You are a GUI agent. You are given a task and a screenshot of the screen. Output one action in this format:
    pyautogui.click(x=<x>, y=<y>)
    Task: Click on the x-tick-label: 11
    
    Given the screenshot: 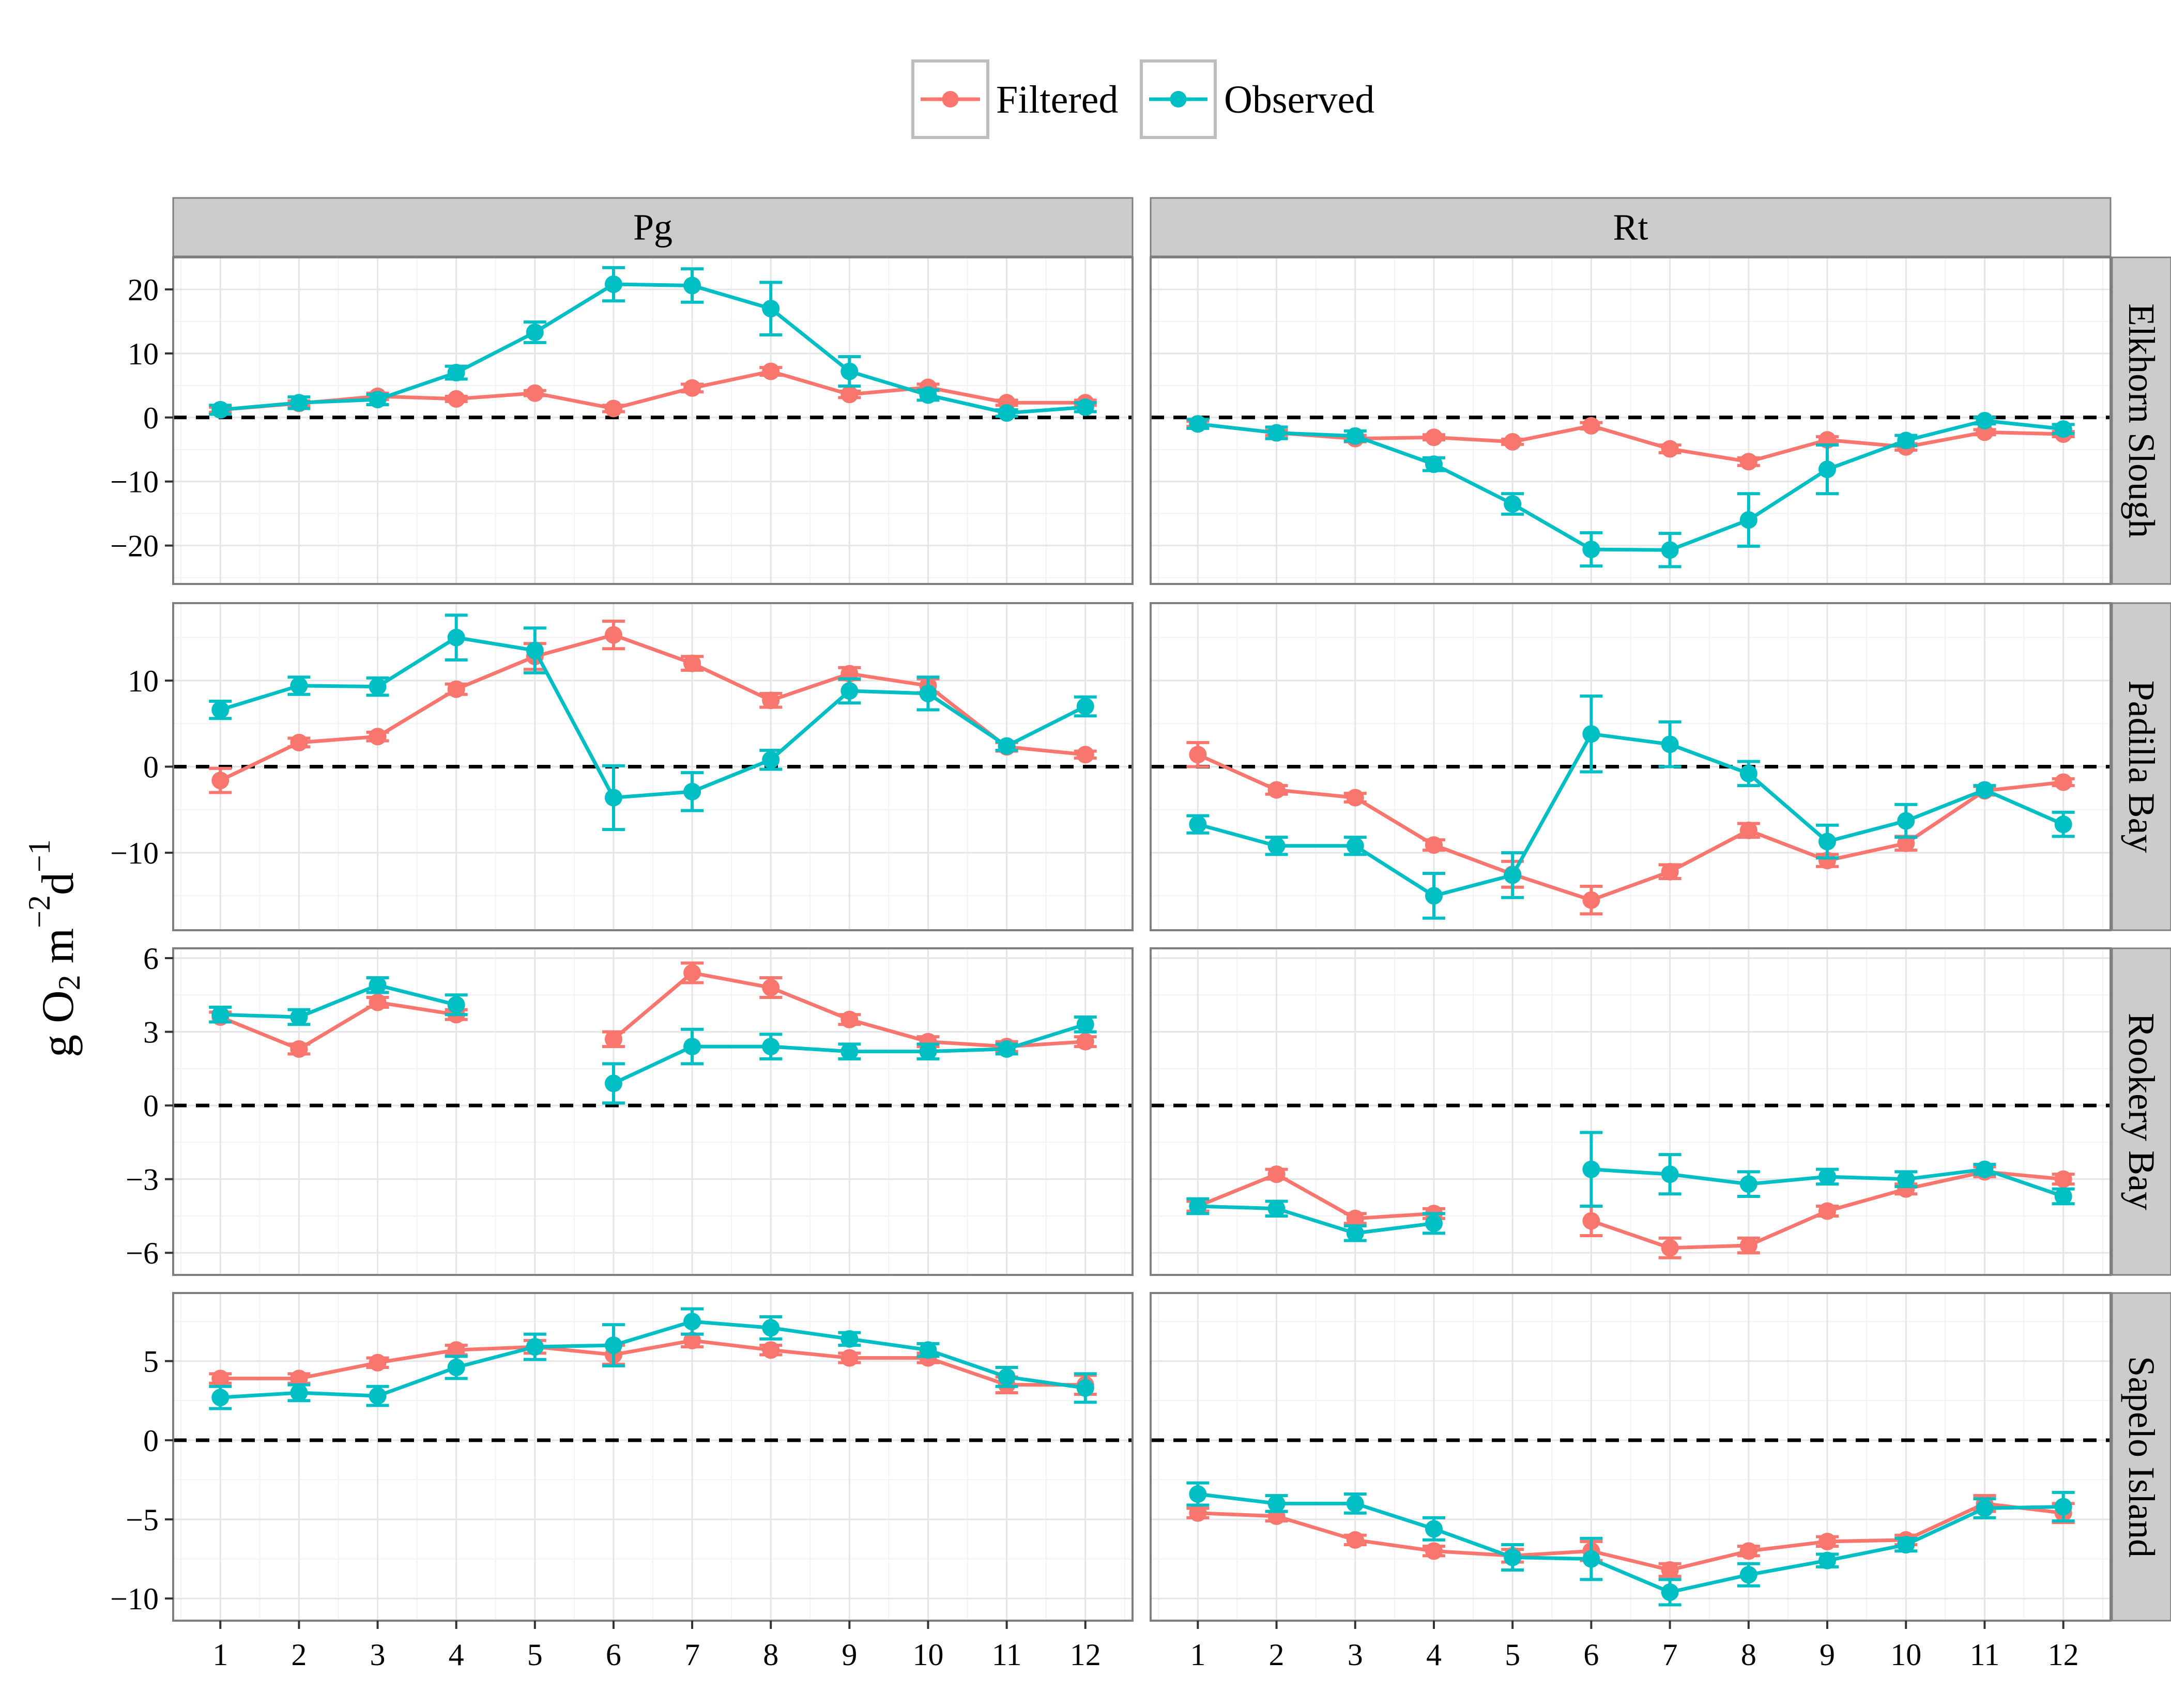 What is the action you would take?
    pyautogui.click(x=1985, y=1655)
    